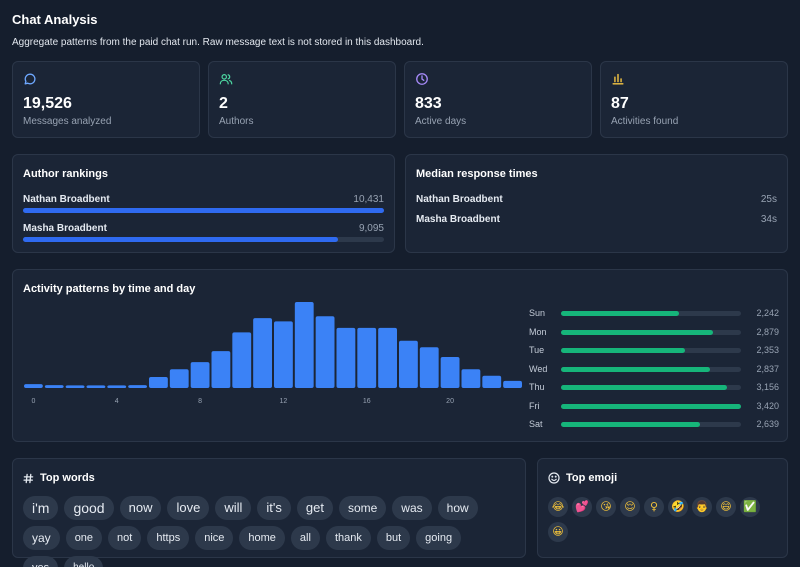  Describe the element at coordinates (236, 121) in the screenshot. I see `stat-label: Authors` at that location.